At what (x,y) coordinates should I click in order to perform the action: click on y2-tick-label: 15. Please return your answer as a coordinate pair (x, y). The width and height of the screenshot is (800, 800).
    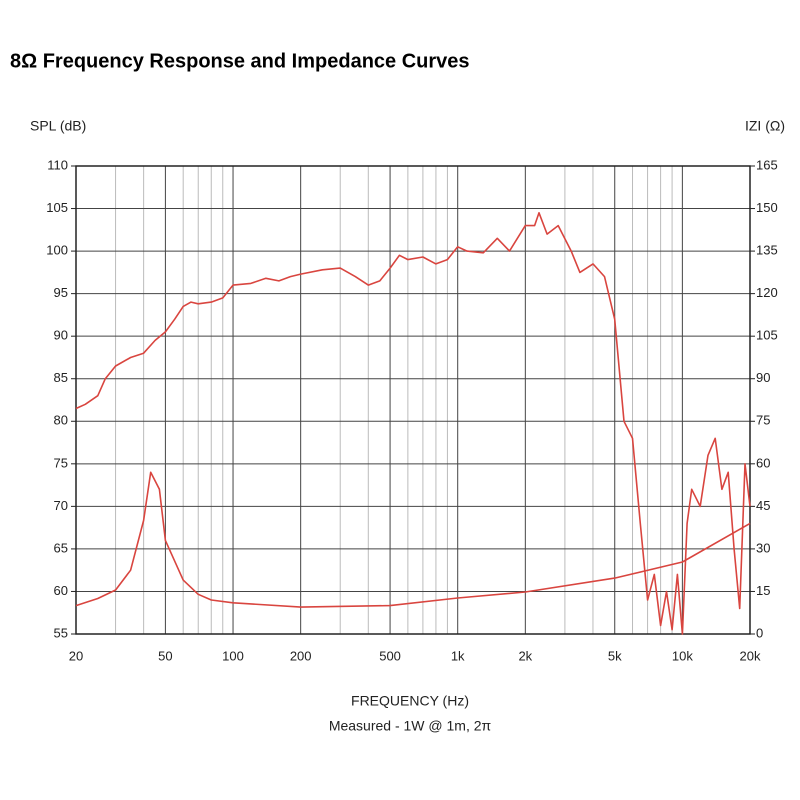
    Looking at the image, I should click on (763, 590).